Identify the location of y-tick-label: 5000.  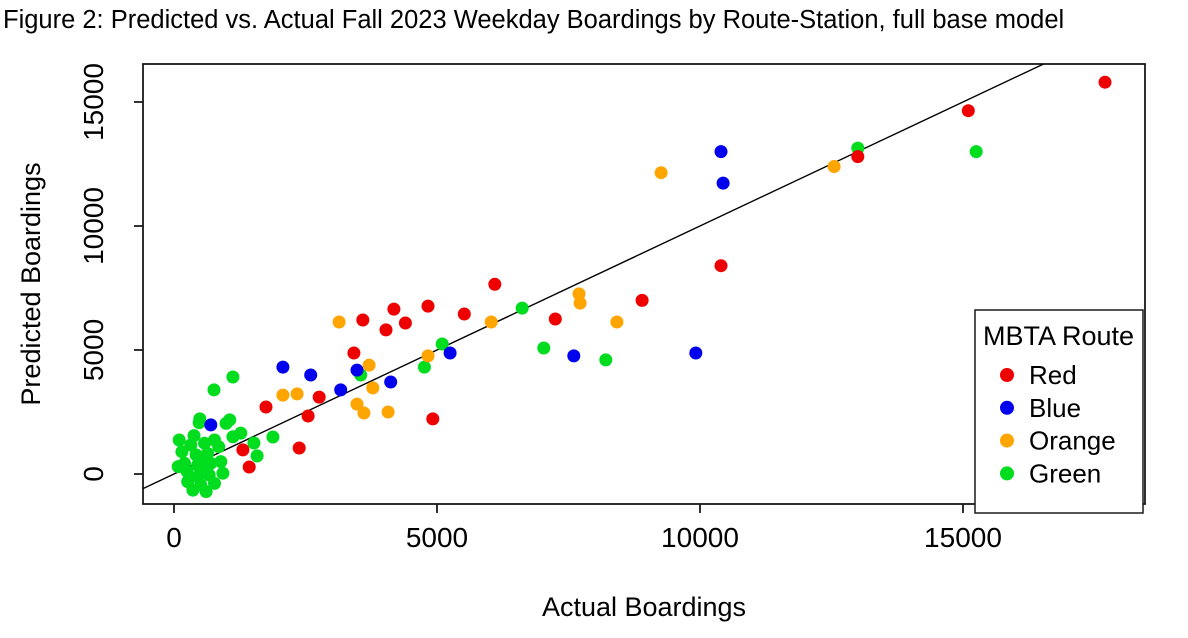
(93, 350).